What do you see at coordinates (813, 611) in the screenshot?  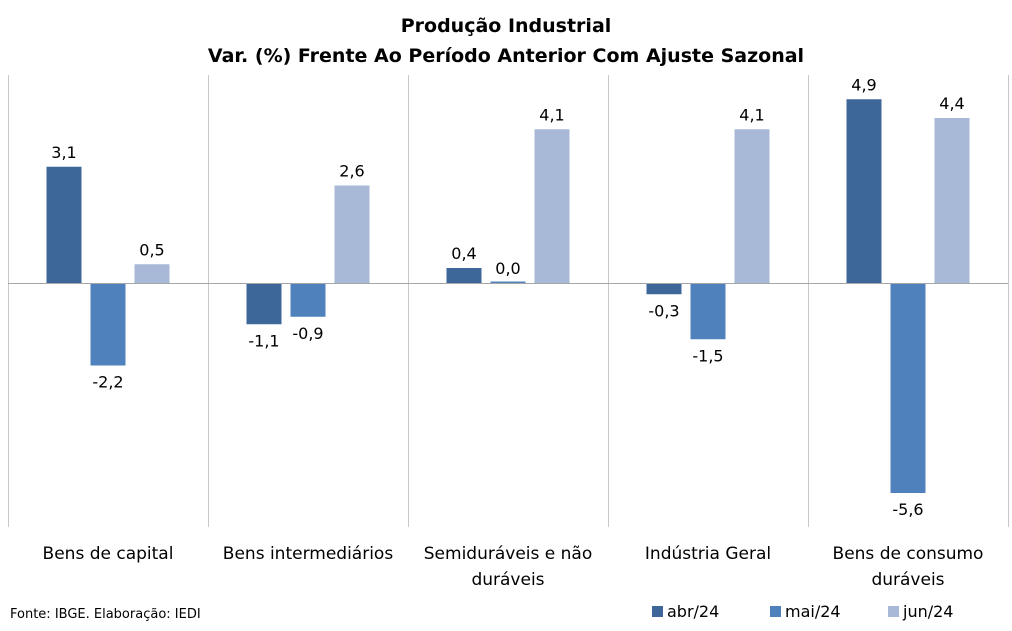 I see `legend-label-mai-24: mai/24` at bounding box center [813, 611].